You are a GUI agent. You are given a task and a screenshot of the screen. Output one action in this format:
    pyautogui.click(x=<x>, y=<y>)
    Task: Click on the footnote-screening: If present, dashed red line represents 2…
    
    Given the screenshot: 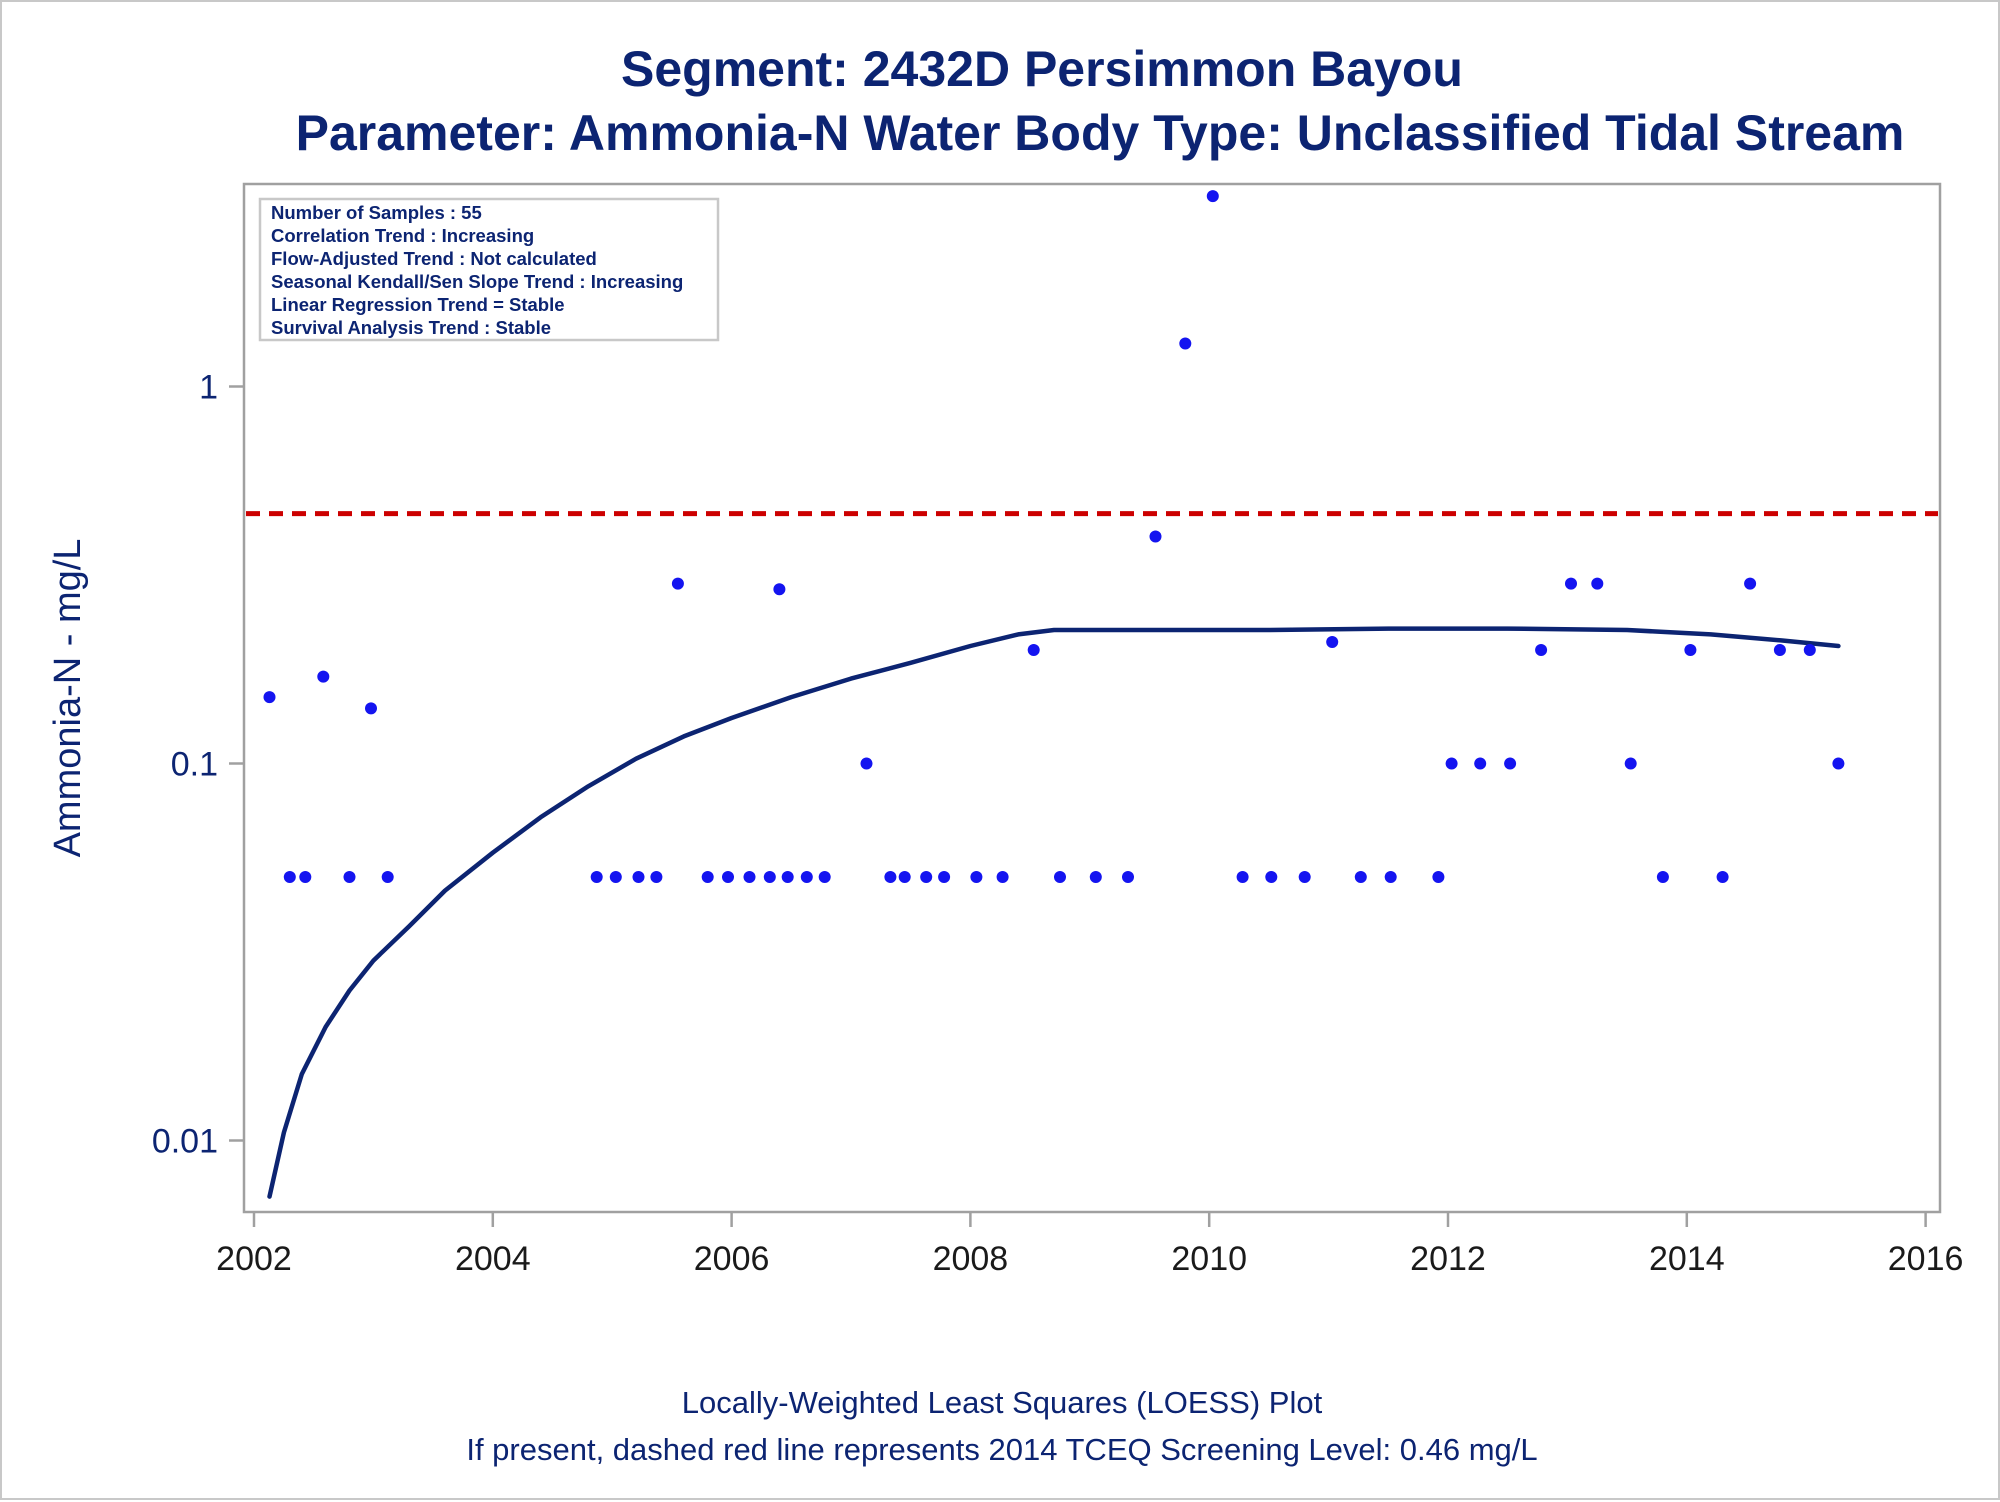 What is the action you would take?
    pyautogui.click(x=1001, y=1449)
    